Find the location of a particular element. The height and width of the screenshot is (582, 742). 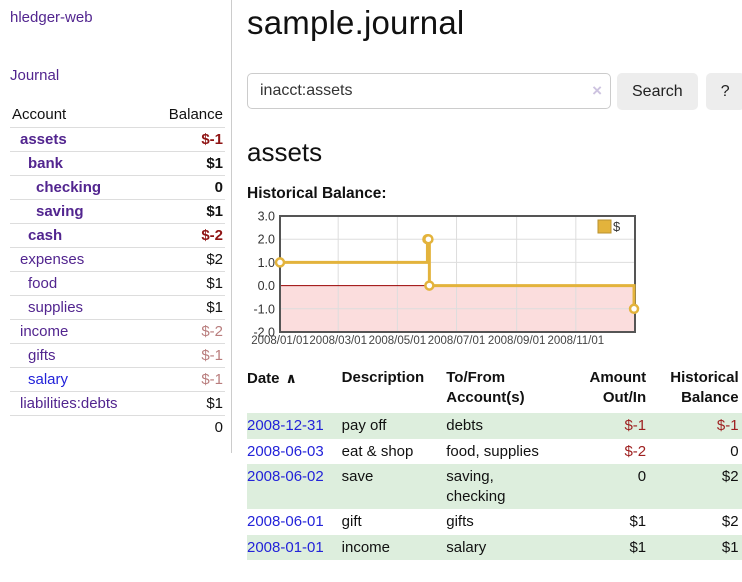

account-row: expenses $2 is located at coordinates (117, 259).